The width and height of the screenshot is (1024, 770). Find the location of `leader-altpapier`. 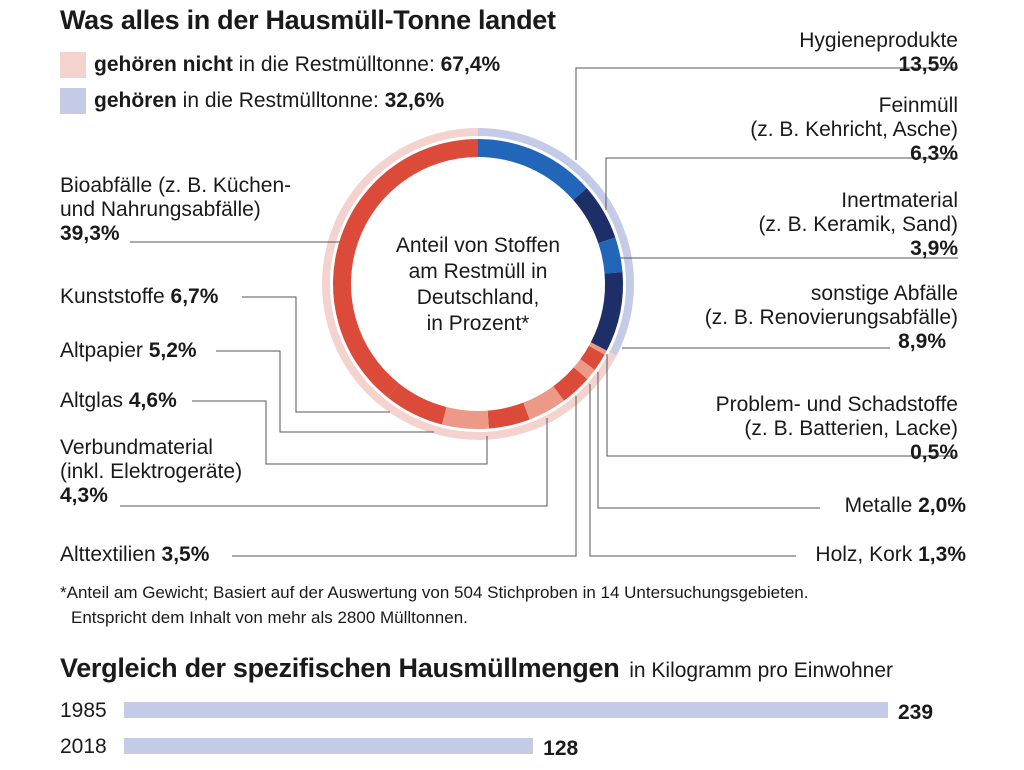

leader-altpapier is located at coordinates (325, 391).